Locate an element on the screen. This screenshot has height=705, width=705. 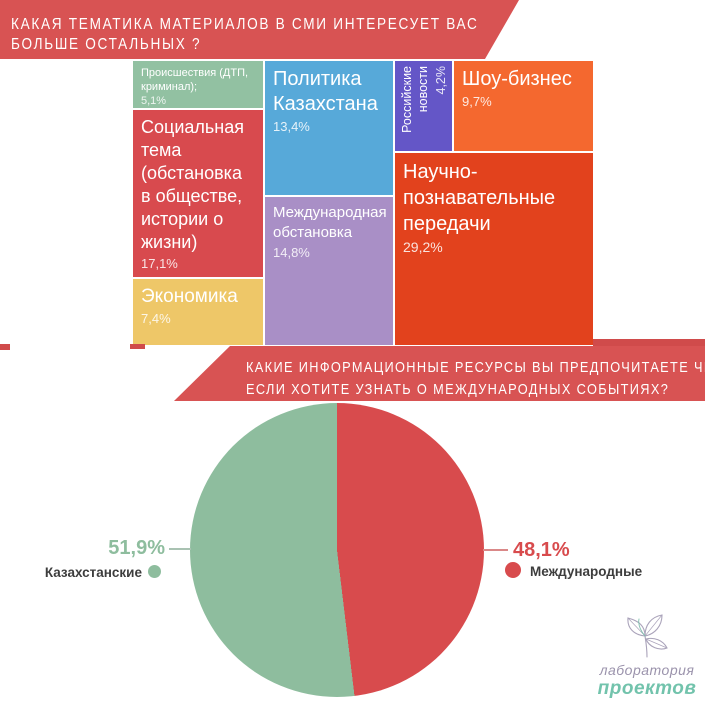
treemap-cell-incidents: Происшествия (ДТП, криминал); 5,1% is located at coordinates (198, 84).